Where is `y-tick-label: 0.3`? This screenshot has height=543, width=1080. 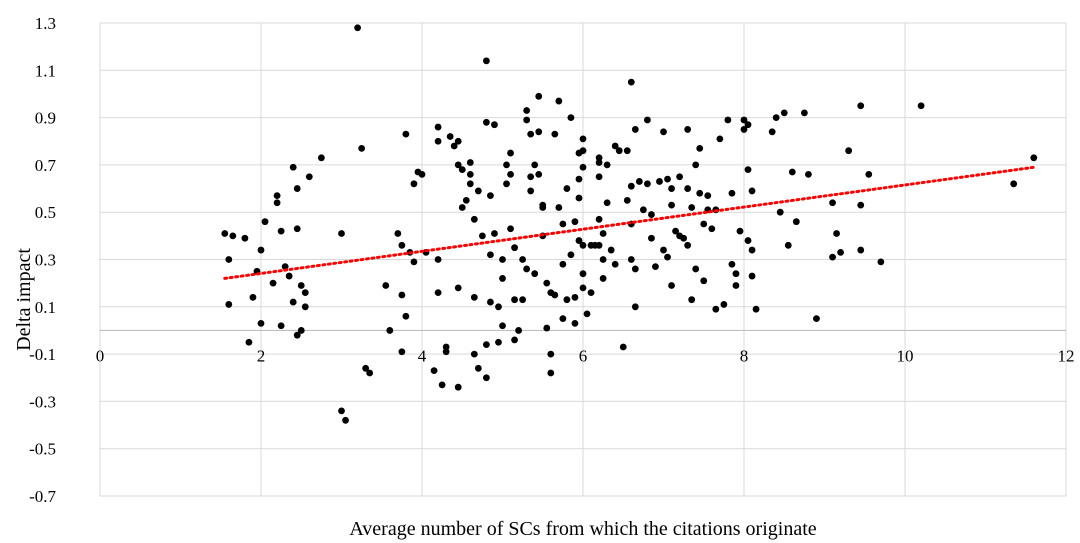 y-tick-label: 0.3 is located at coordinates (45, 260).